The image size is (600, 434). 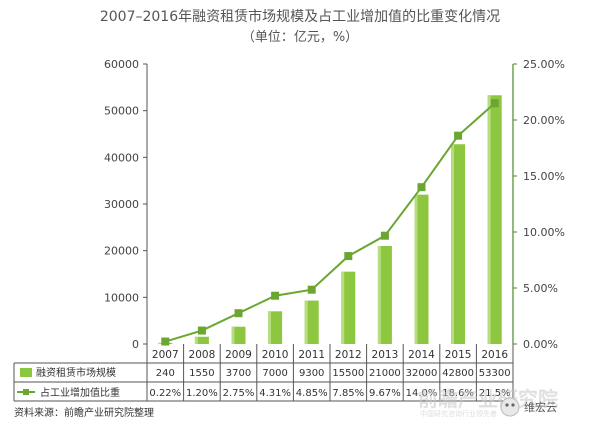 I want to click on right-tick-label: 5.00%, so click(x=540, y=288).